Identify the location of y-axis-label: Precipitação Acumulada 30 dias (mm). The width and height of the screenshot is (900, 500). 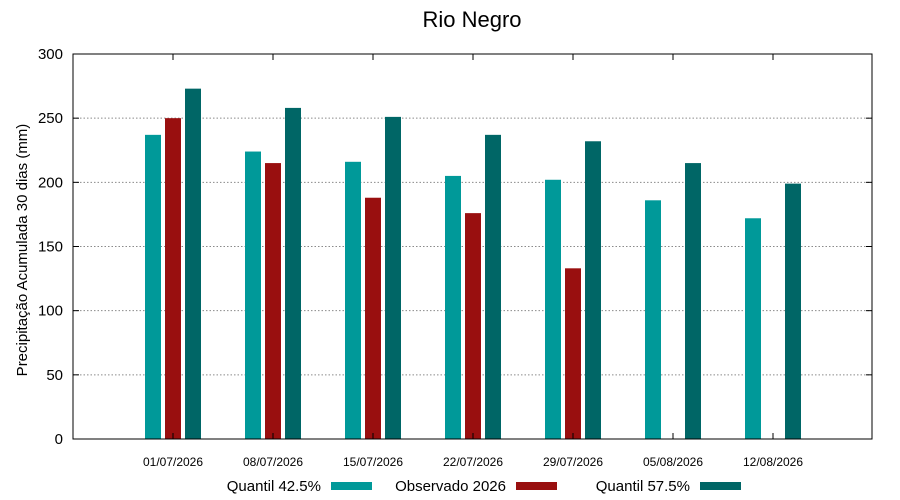
(22, 250).